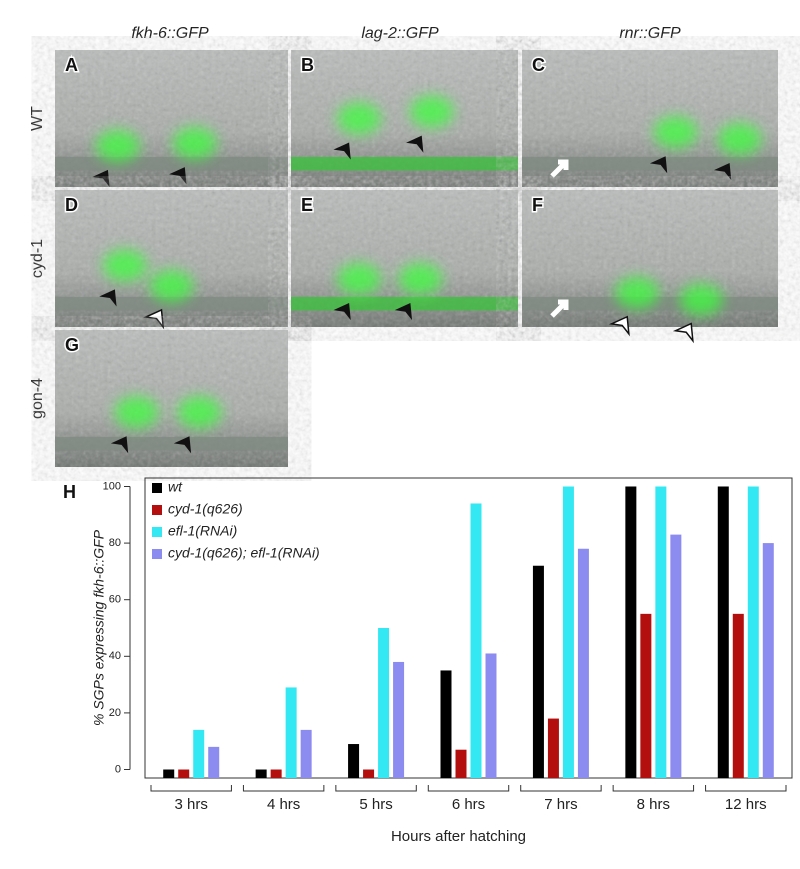 The width and height of the screenshot is (800, 869). I want to click on panel-letter: B, so click(307, 65).